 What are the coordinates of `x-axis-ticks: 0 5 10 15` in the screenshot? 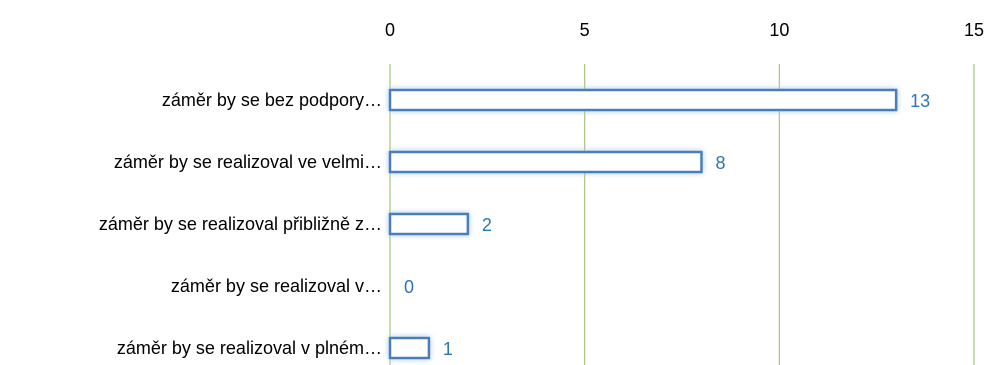 It's located at (684, 30).